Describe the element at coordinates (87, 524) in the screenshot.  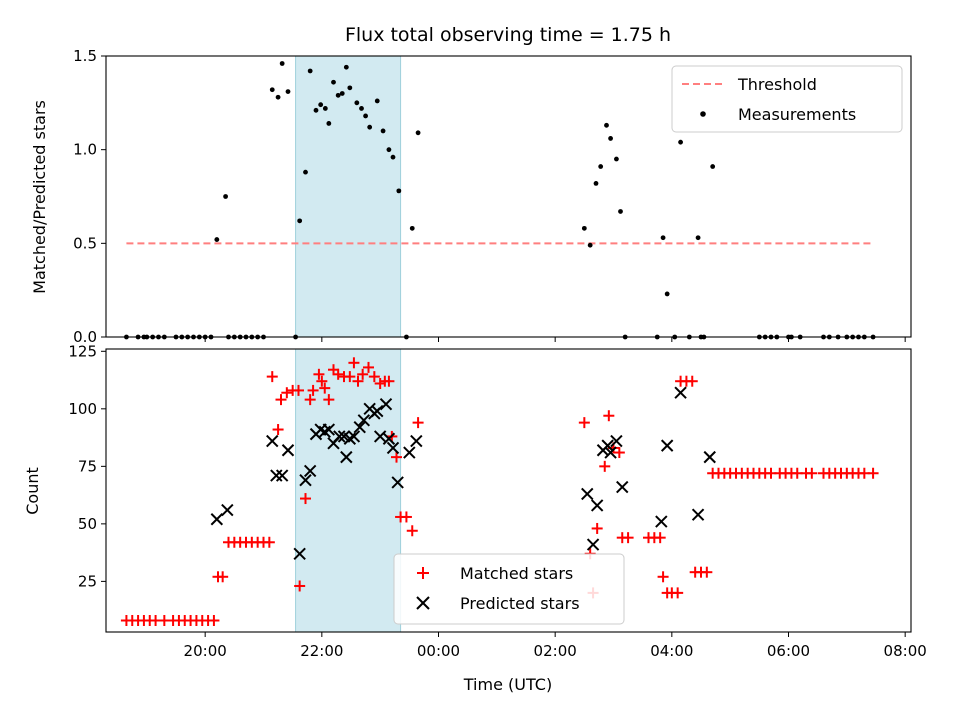
I see `bottom-y-tick-label: 50` at that location.